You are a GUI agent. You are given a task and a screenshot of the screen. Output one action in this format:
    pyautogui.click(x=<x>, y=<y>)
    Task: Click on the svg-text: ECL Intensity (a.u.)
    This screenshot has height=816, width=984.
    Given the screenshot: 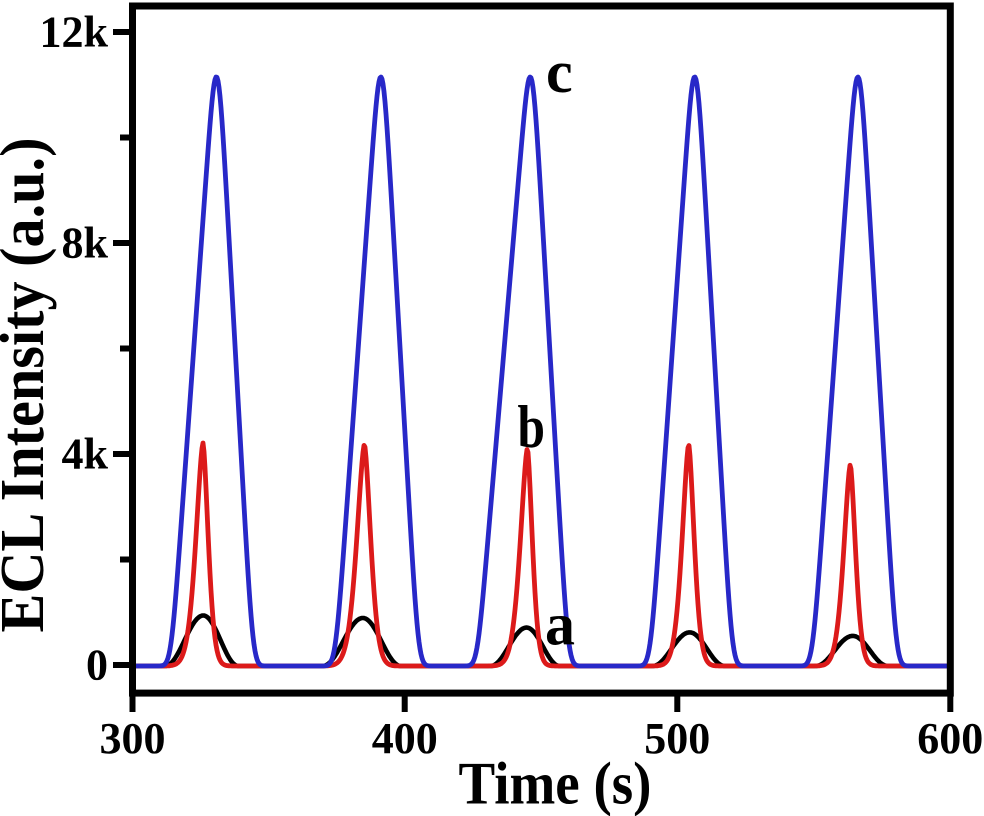 What is the action you would take?
    pyautogui.click(x=28, y=385)
    